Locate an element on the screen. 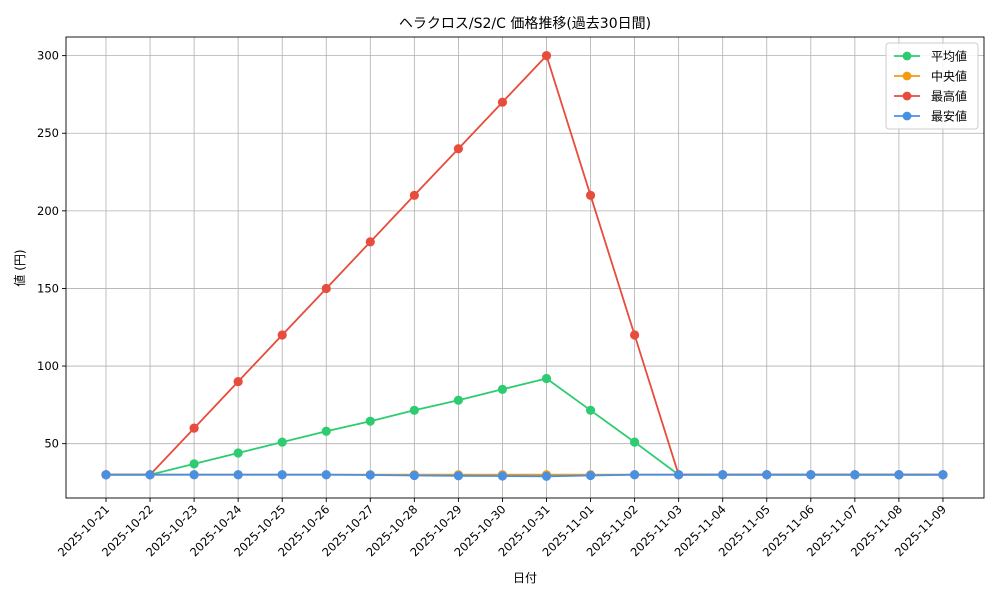  legend-box is located at coordinates (932, 86).